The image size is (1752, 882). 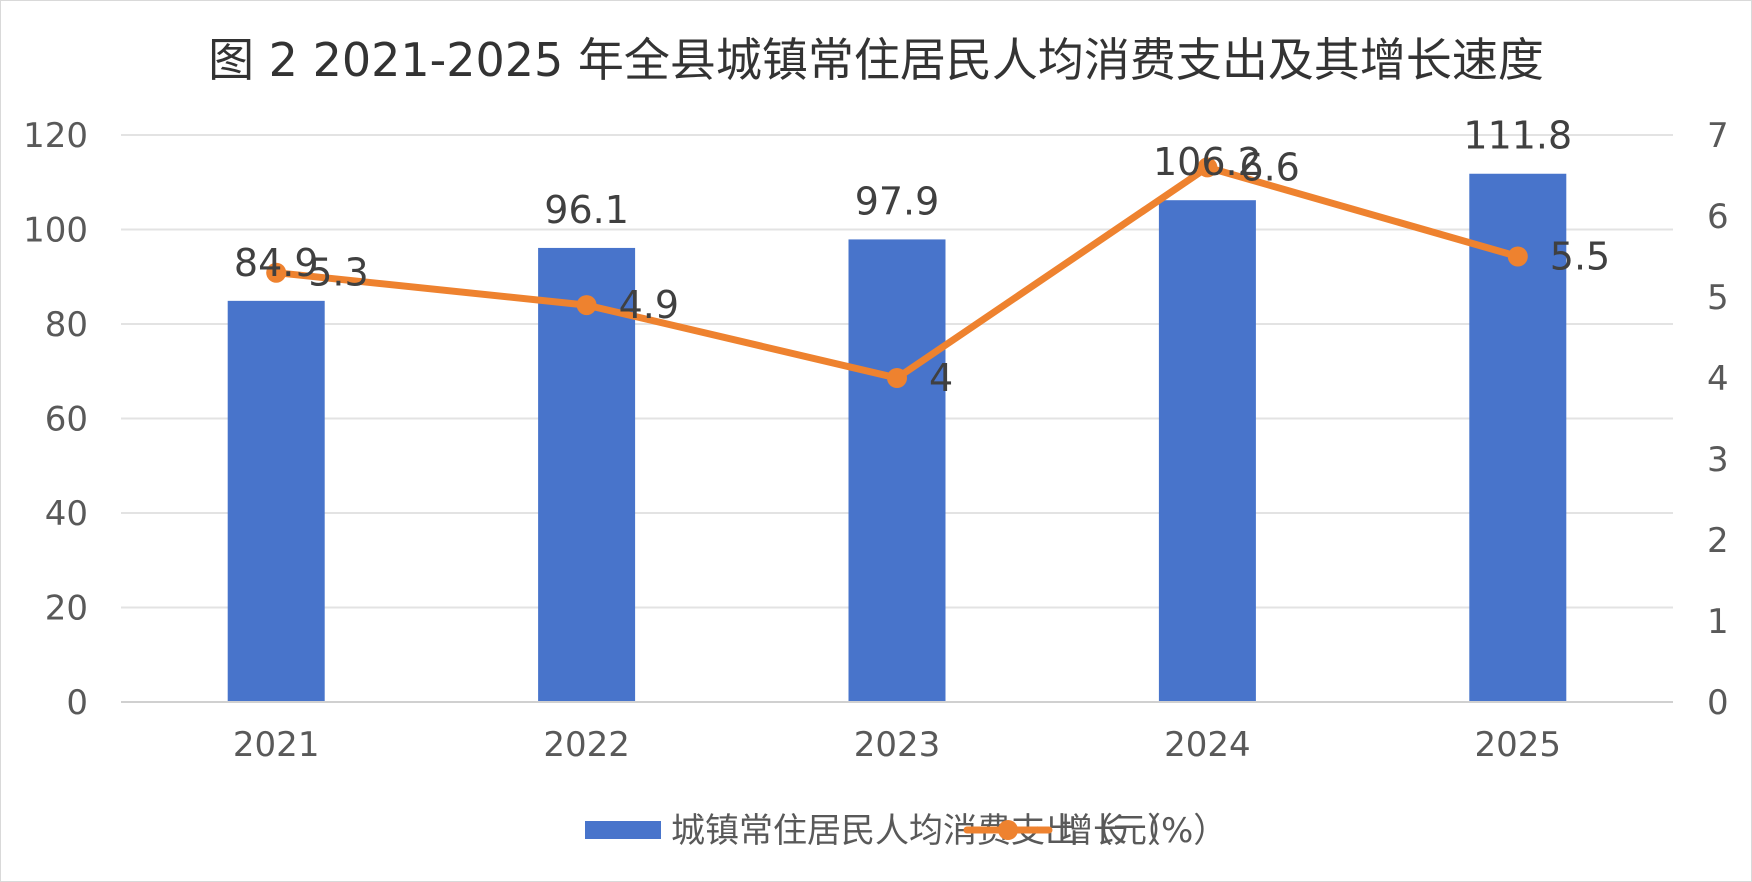 I want to click on line-data-label: 5.5, so click(x=1580, y=257).